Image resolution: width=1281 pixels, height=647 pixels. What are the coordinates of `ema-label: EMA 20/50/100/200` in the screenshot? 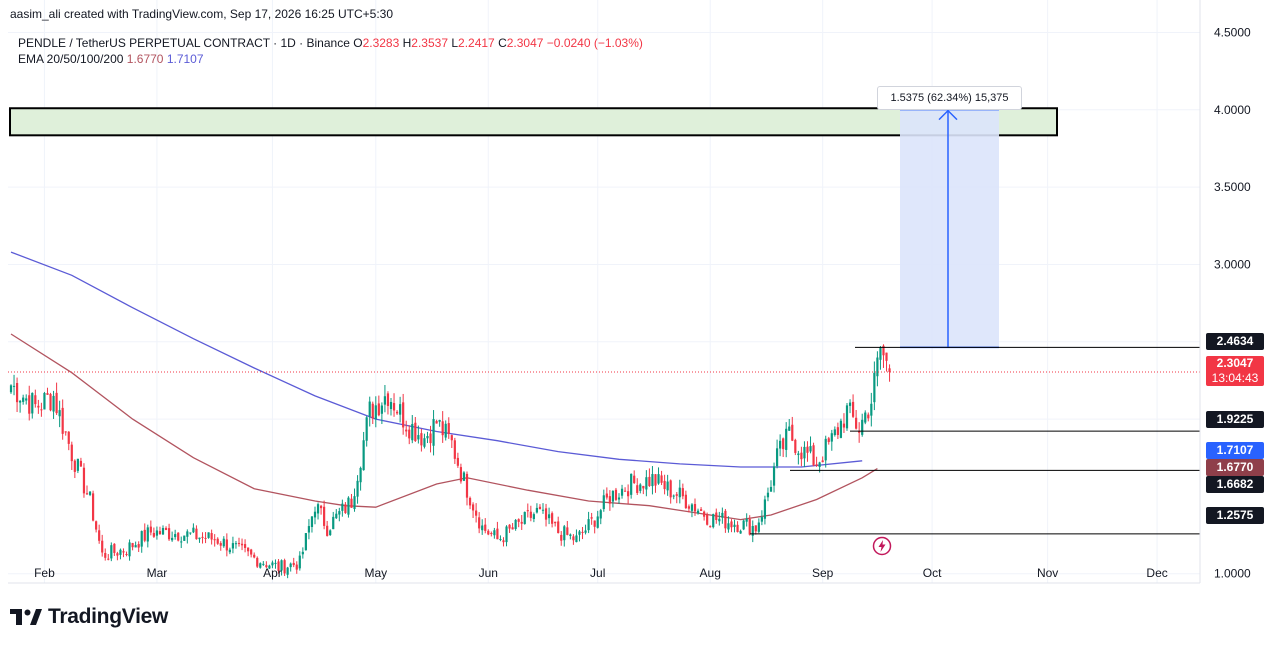 It's located at (71, 59).